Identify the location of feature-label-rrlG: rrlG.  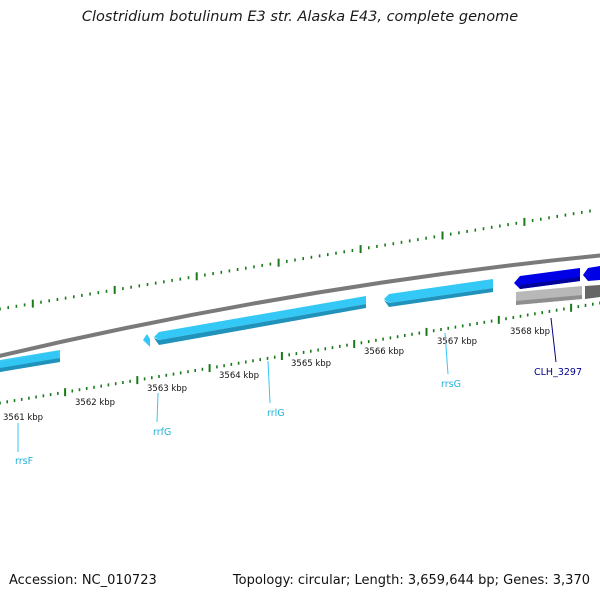
(276, 413).